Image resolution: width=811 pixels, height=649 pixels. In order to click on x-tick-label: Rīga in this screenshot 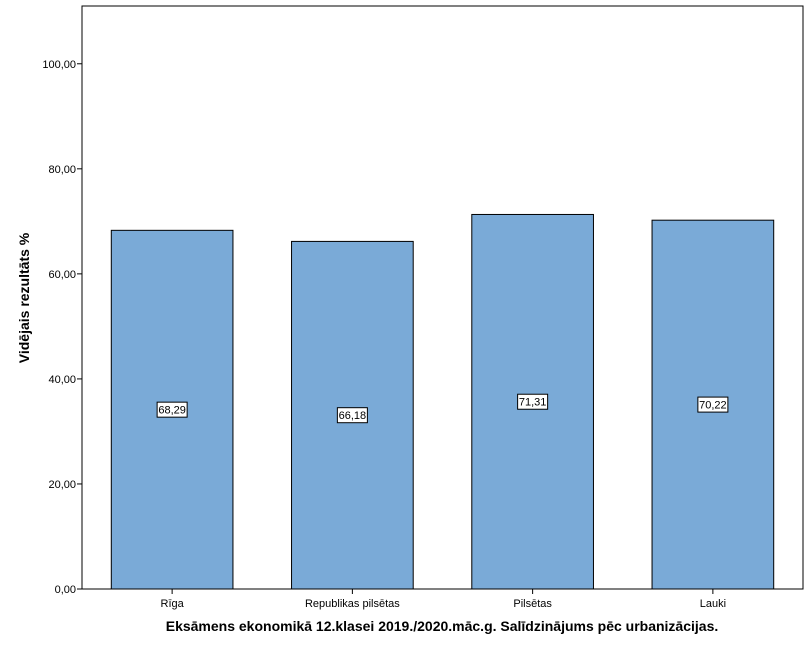, I will do `click(173, 604)`.